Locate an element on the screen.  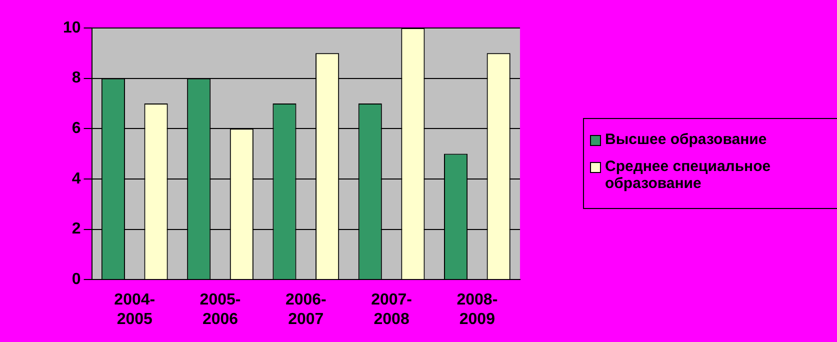
y-tick-label: 0 is located at coordinates (76, 279).